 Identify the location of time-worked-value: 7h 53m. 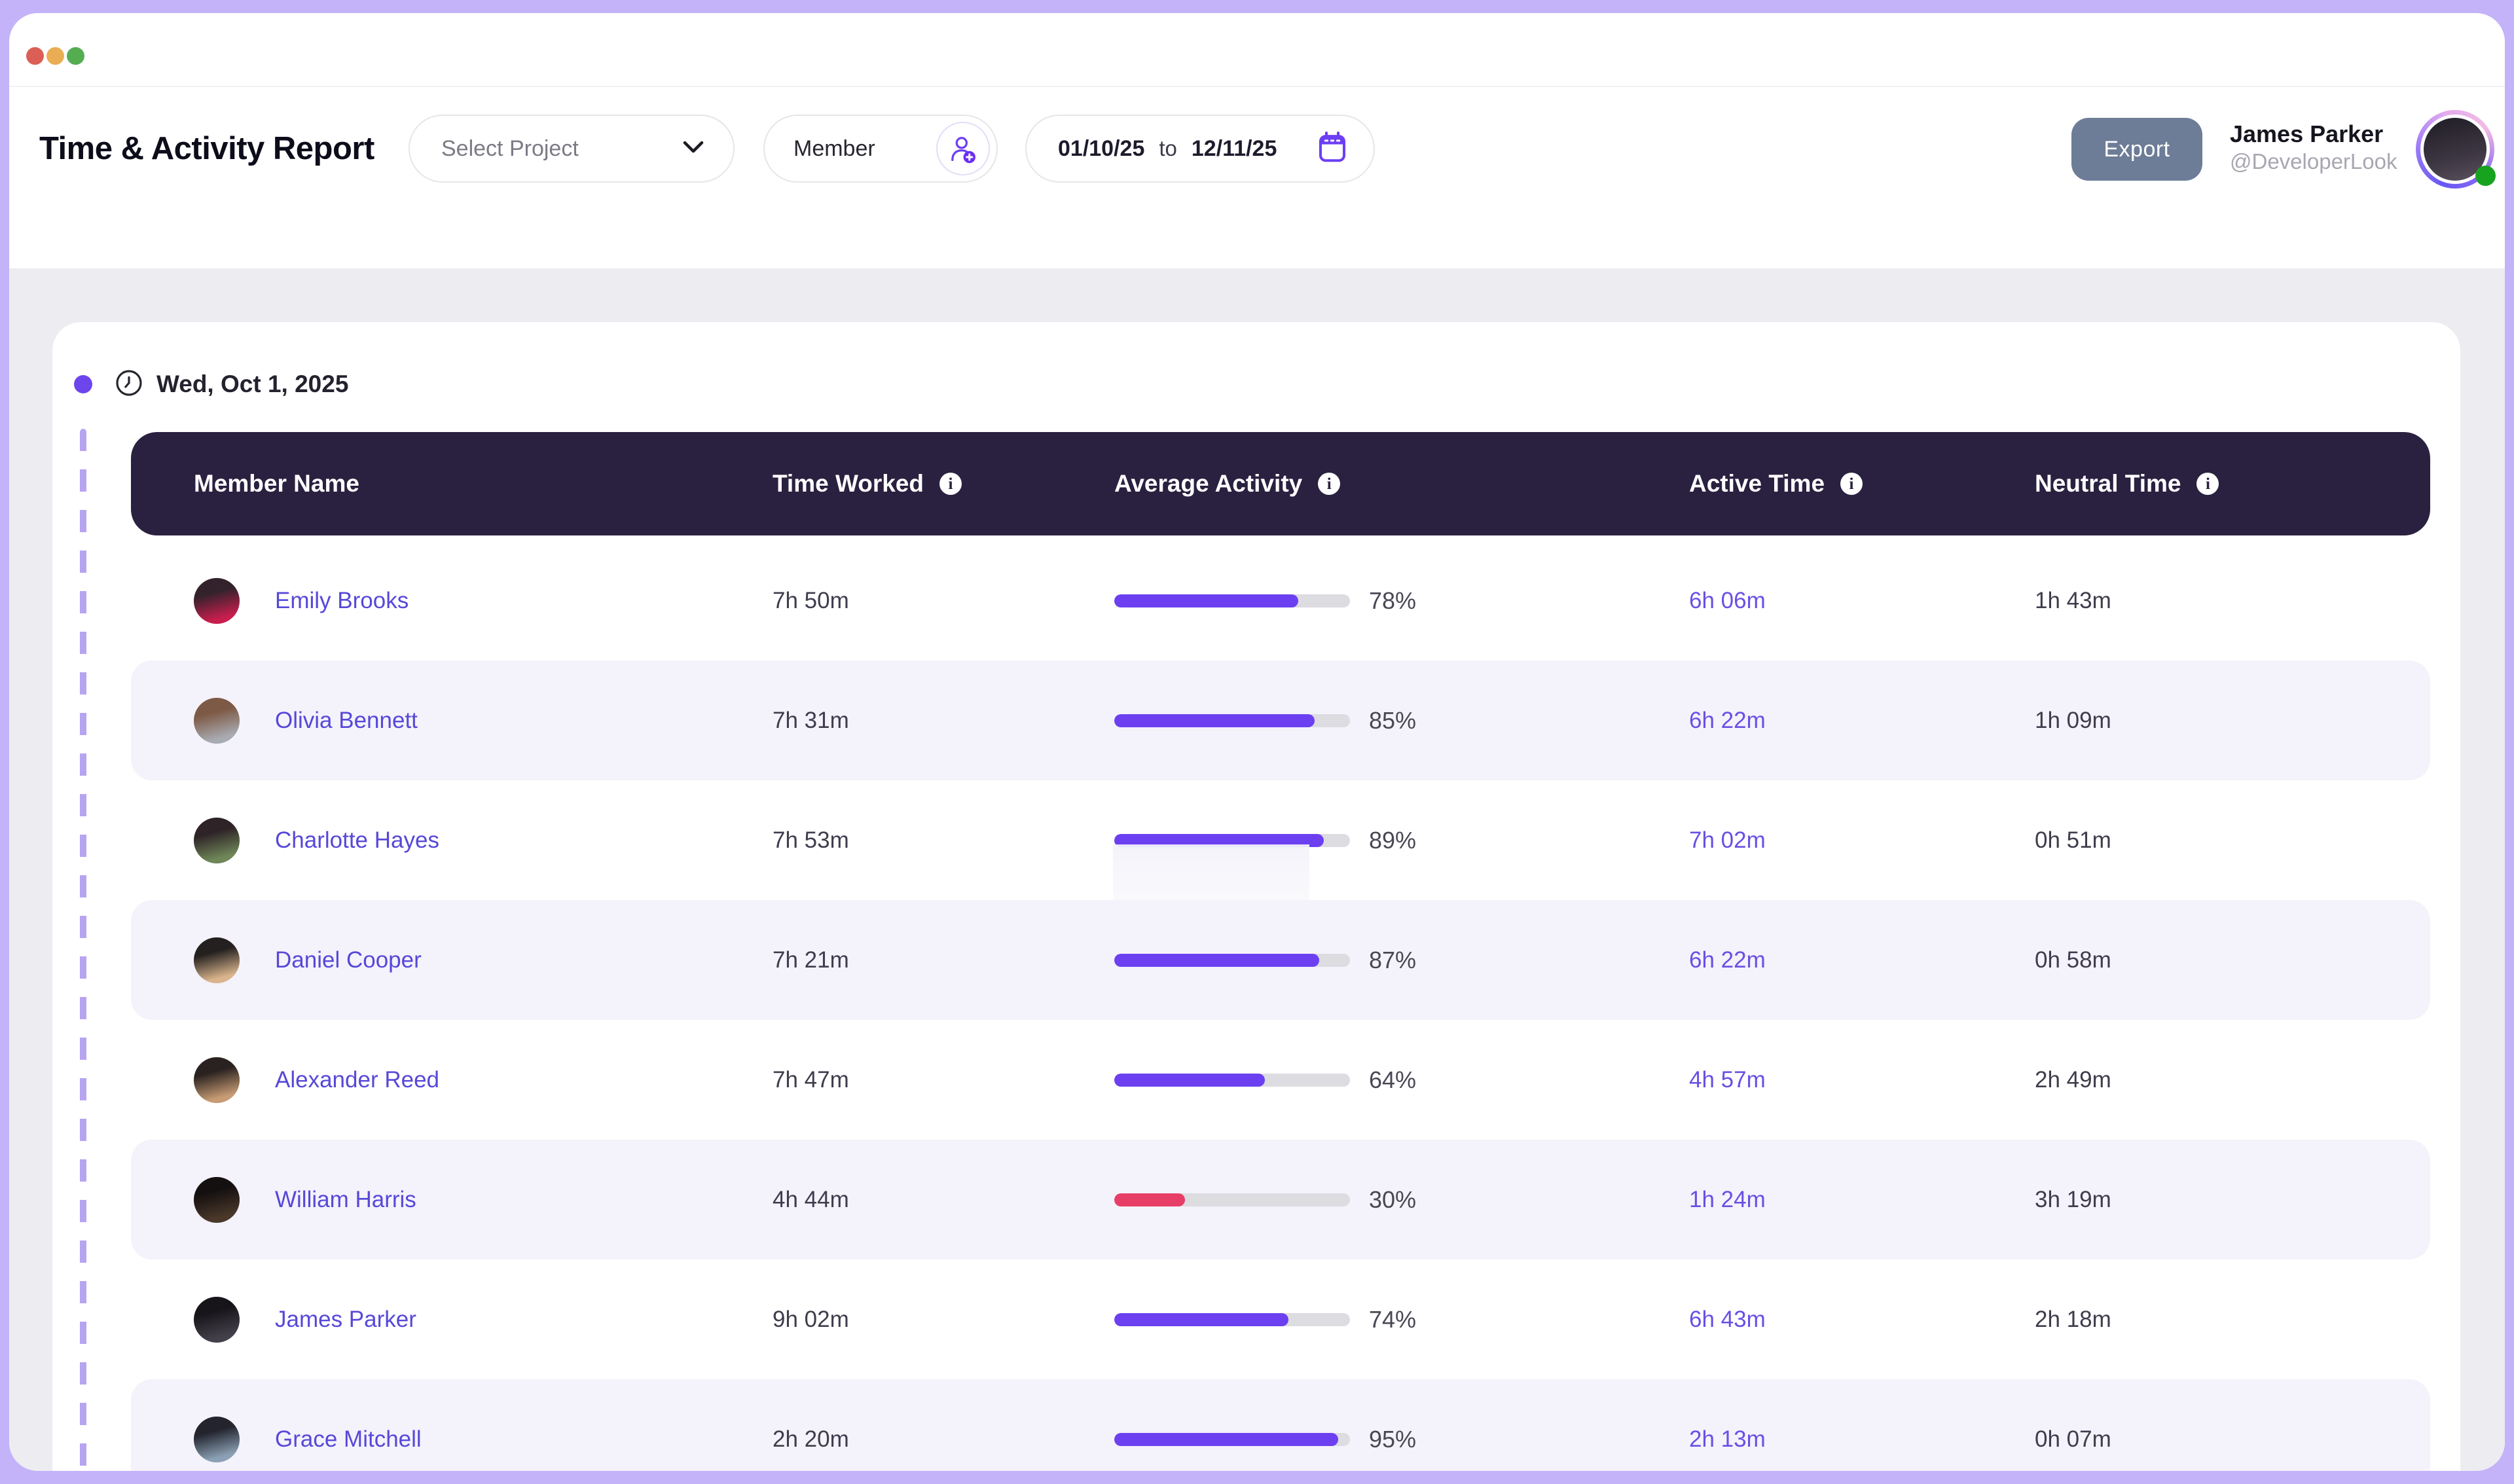
(811, 840).